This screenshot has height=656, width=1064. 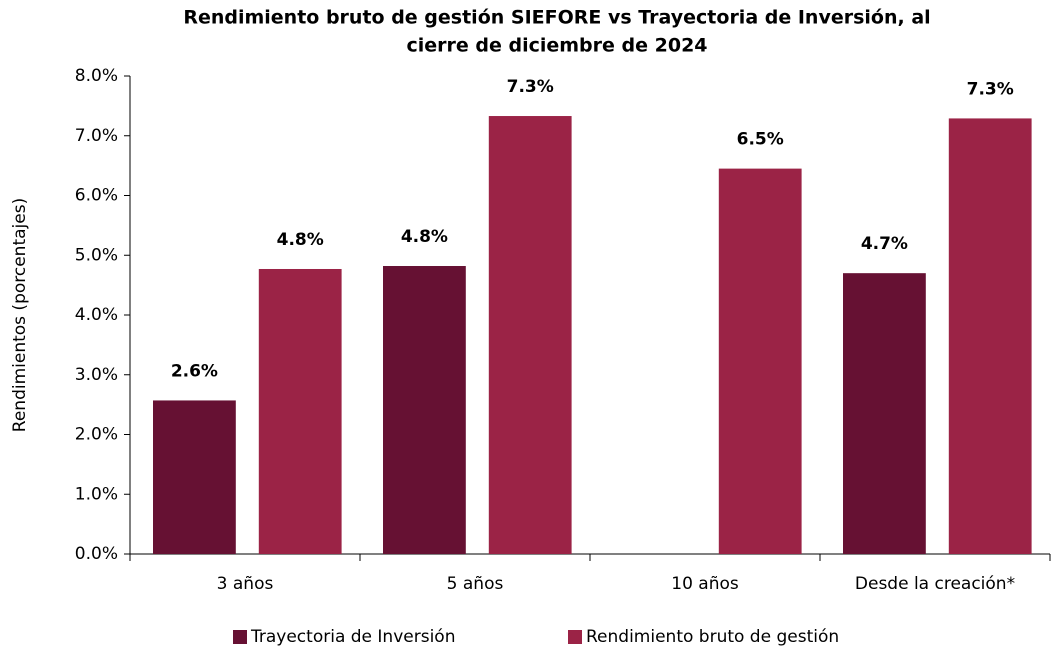 What do you see at coordinates (475, 584) in the screenshot?
I see `x-tick-label: 5 años` at bounding box center [475, 584].